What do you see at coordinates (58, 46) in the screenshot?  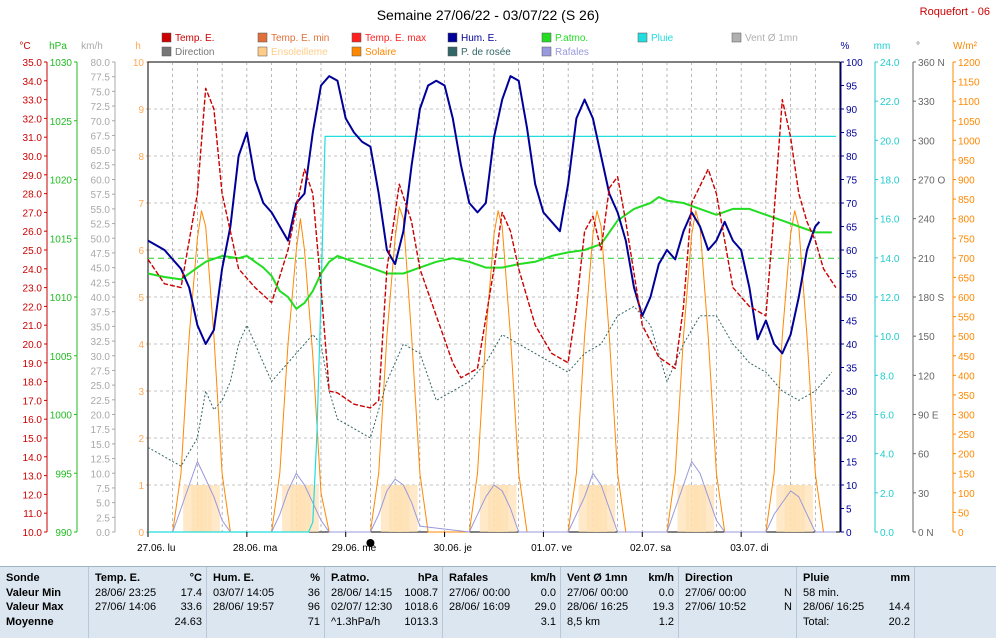 I see `press-axis-unit: hPa` at bounding box center [58, 46].